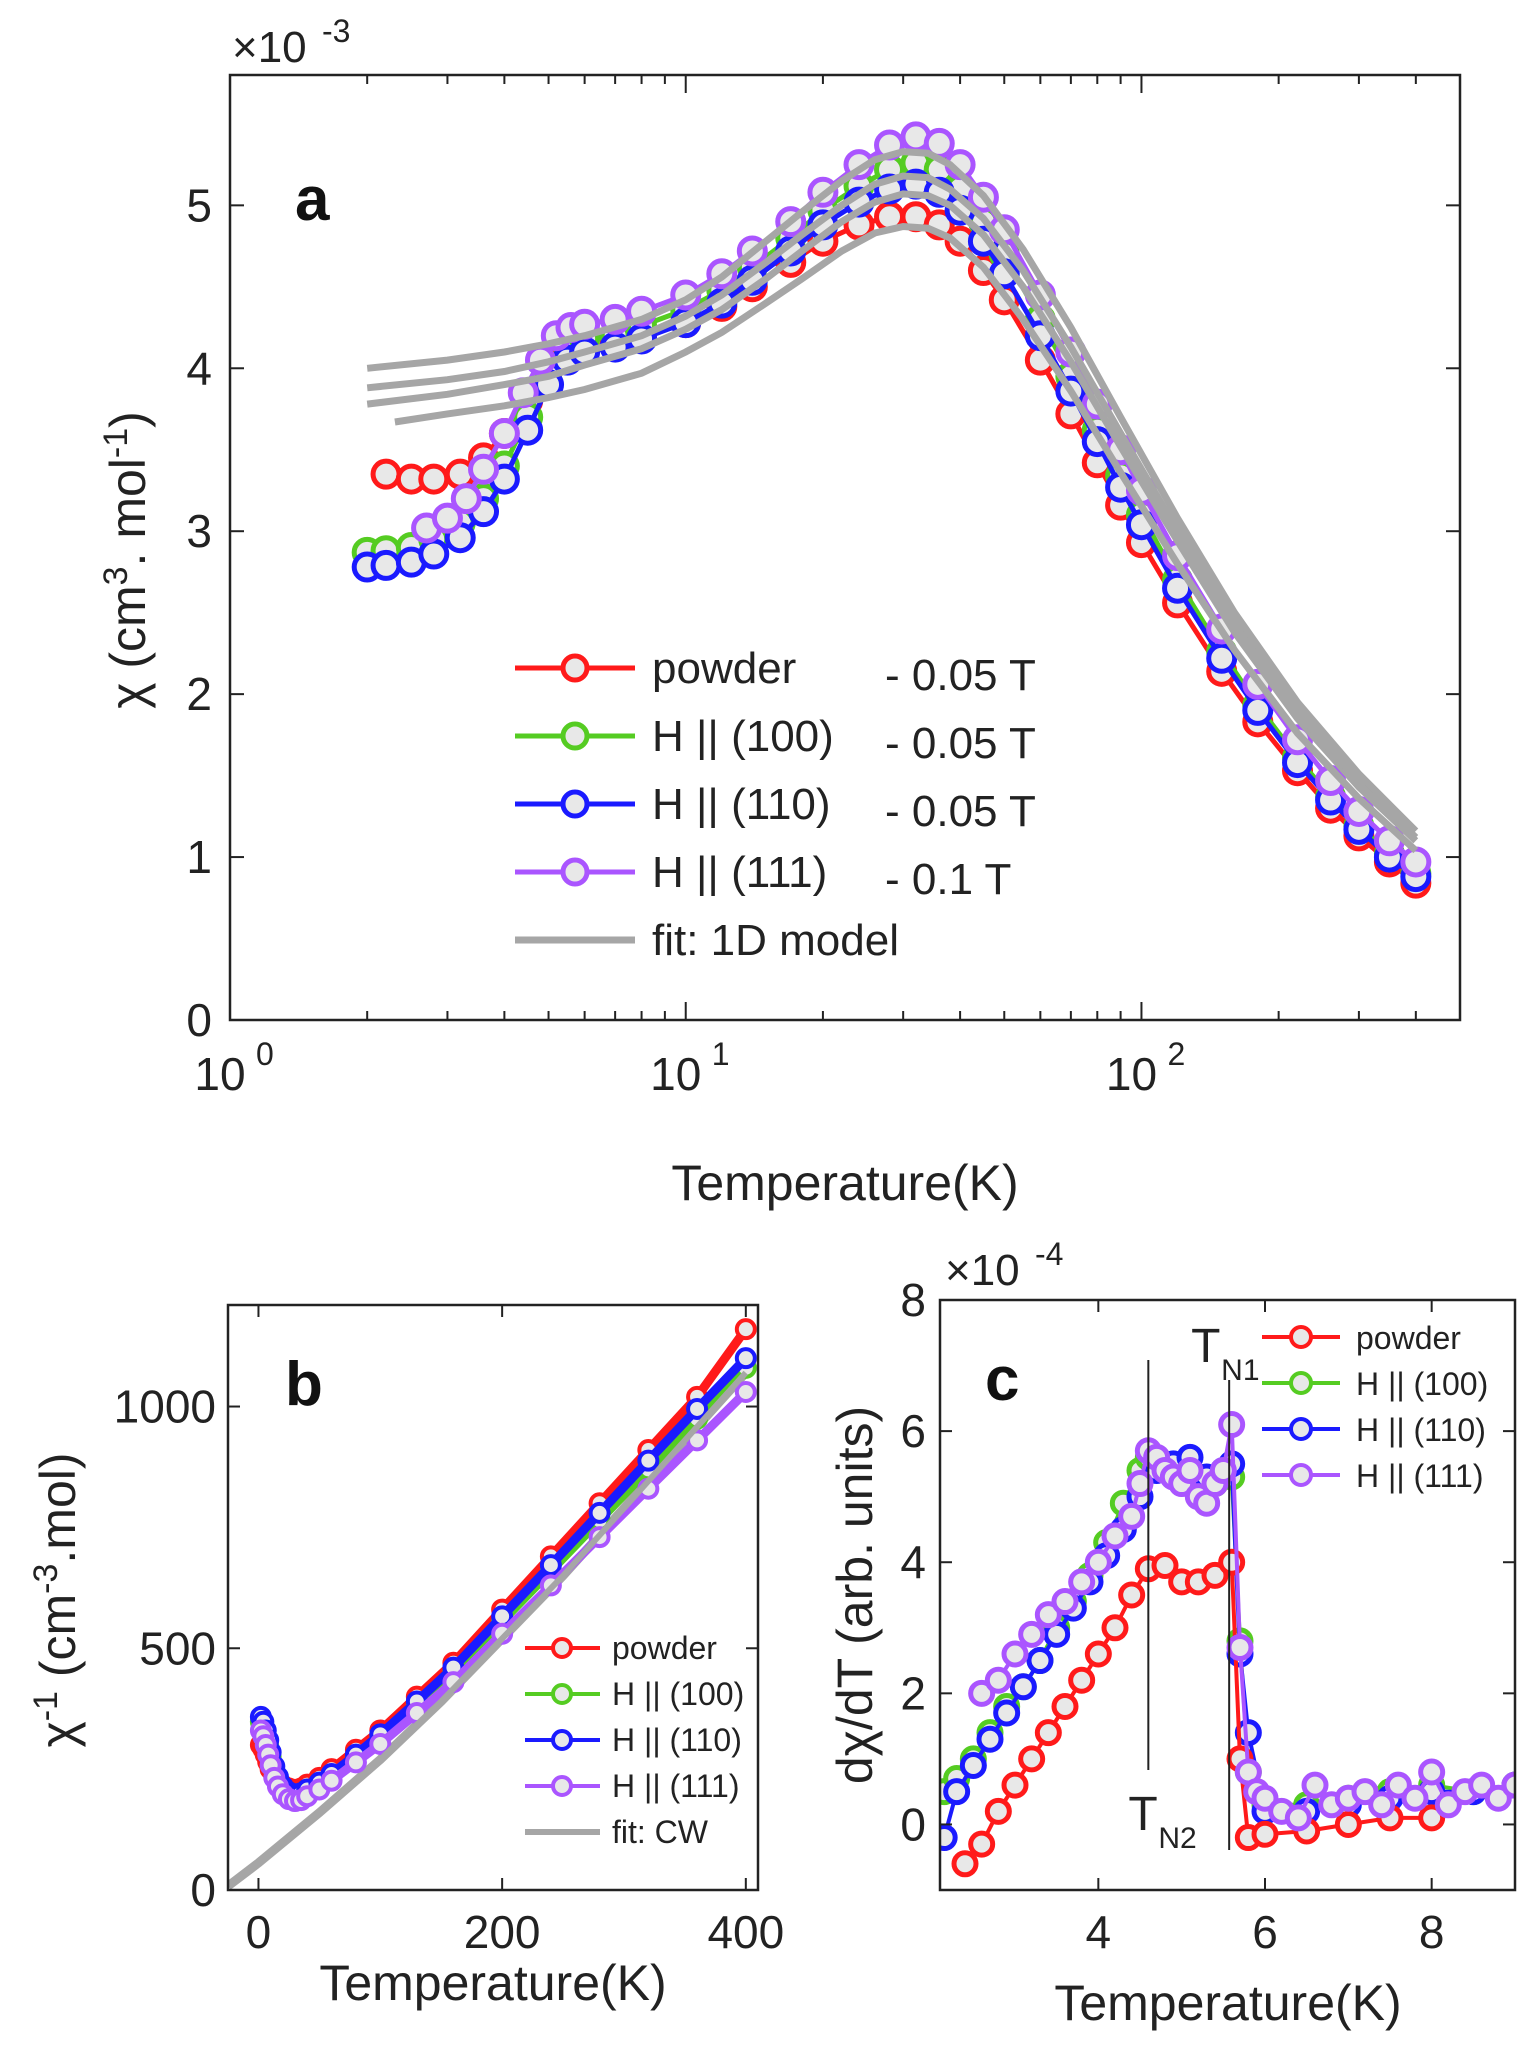 This screenshot has width=1532, height=2045. I want to click on panel-b-legend-swatch-marker, so click(562, 1694).